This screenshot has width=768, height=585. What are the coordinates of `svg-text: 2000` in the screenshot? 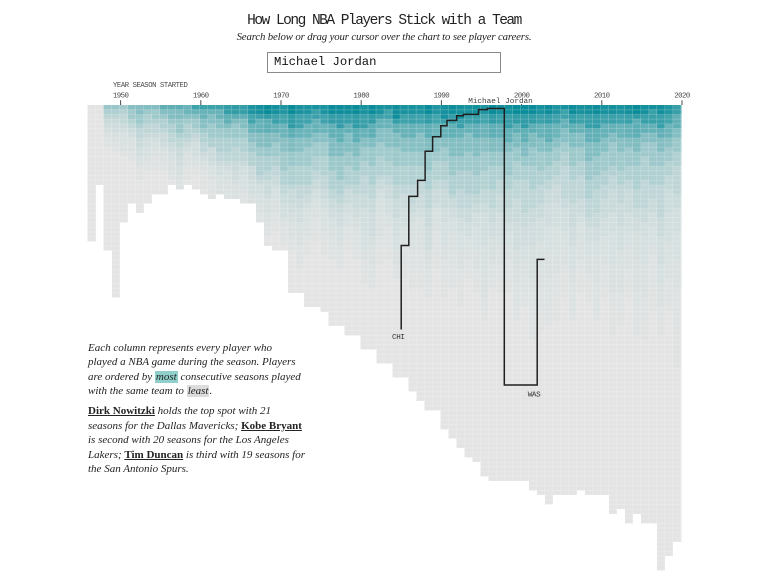 It's located at (522, 96).